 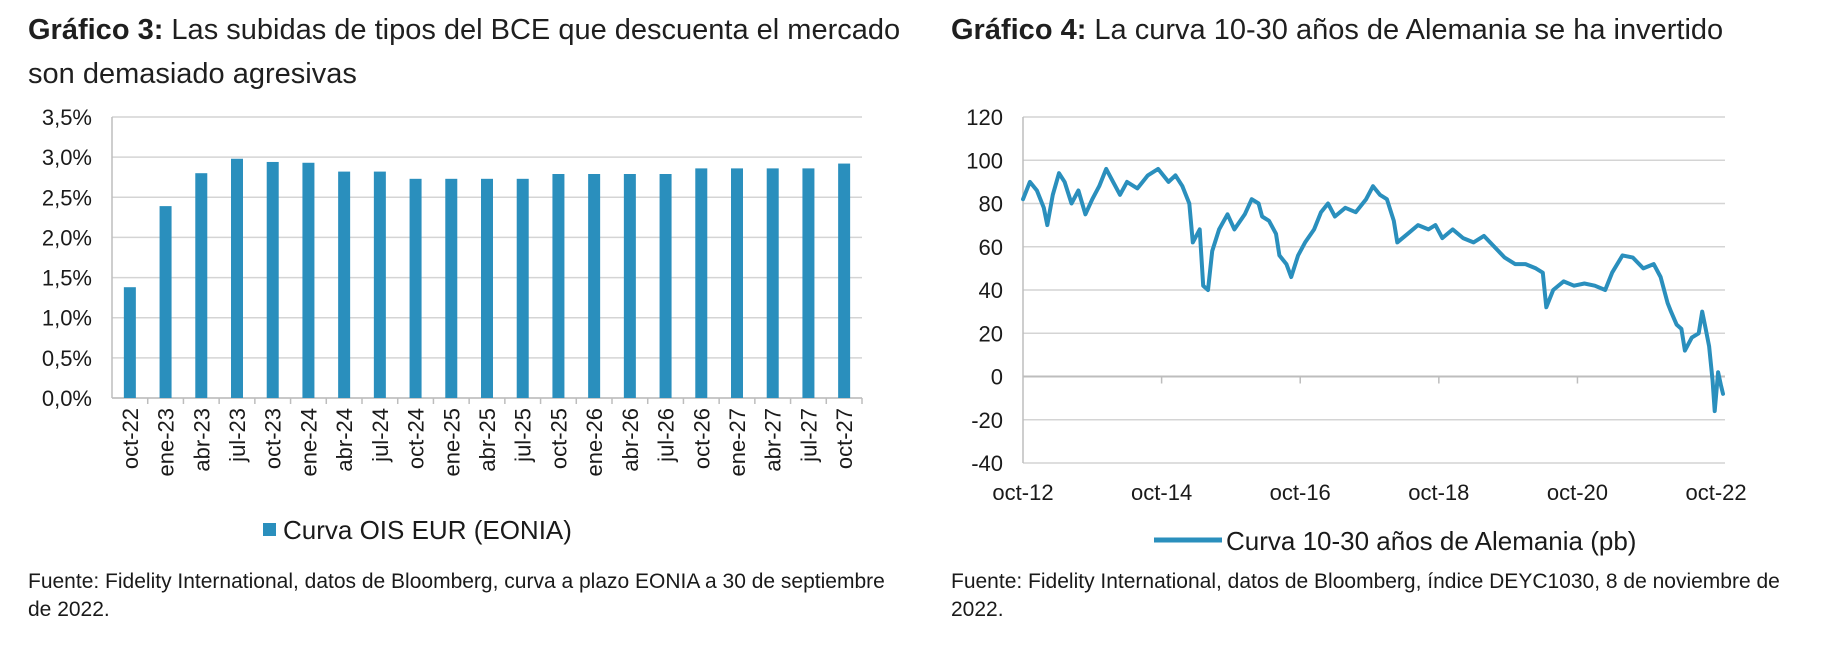 I want to click on x-tick-label: ene-27, so click(x=737, y=442).